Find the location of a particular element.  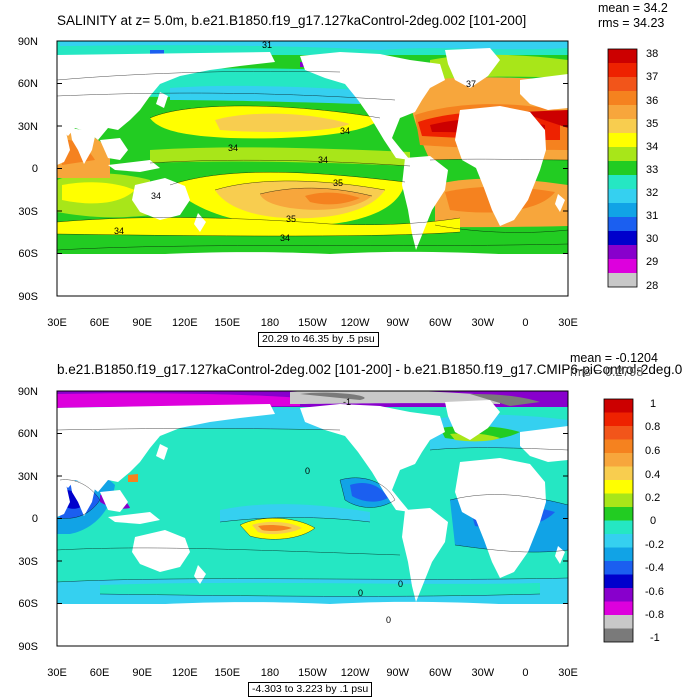

colorbar-label: 0.6 is located at coordinates (652, 451).